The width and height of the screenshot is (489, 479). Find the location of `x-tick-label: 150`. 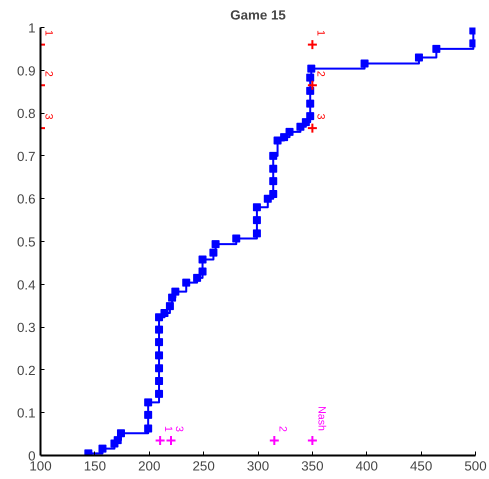

x-tick-label: 150 is located at coordinates (95, 466).